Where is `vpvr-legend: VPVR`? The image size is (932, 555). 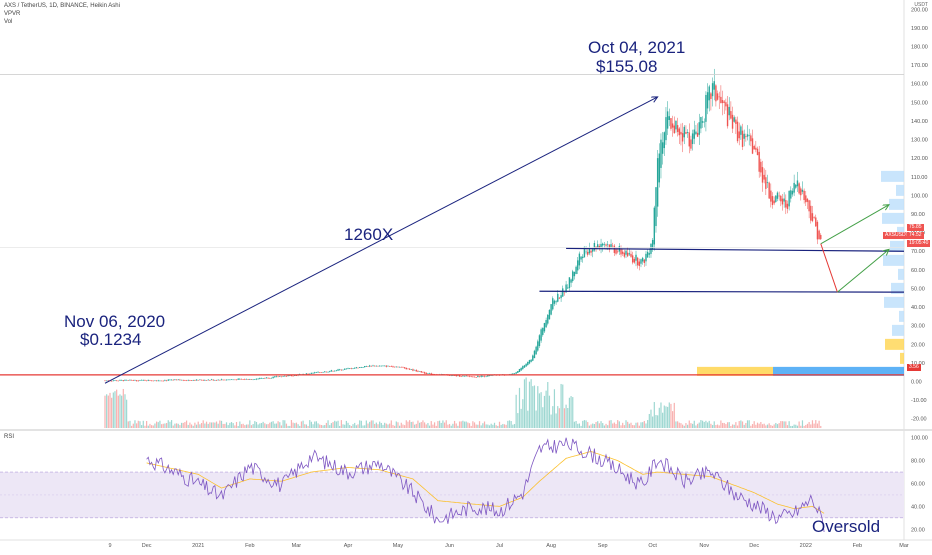 vpvr-legend: VPVR is located at coordinates (12, 14).